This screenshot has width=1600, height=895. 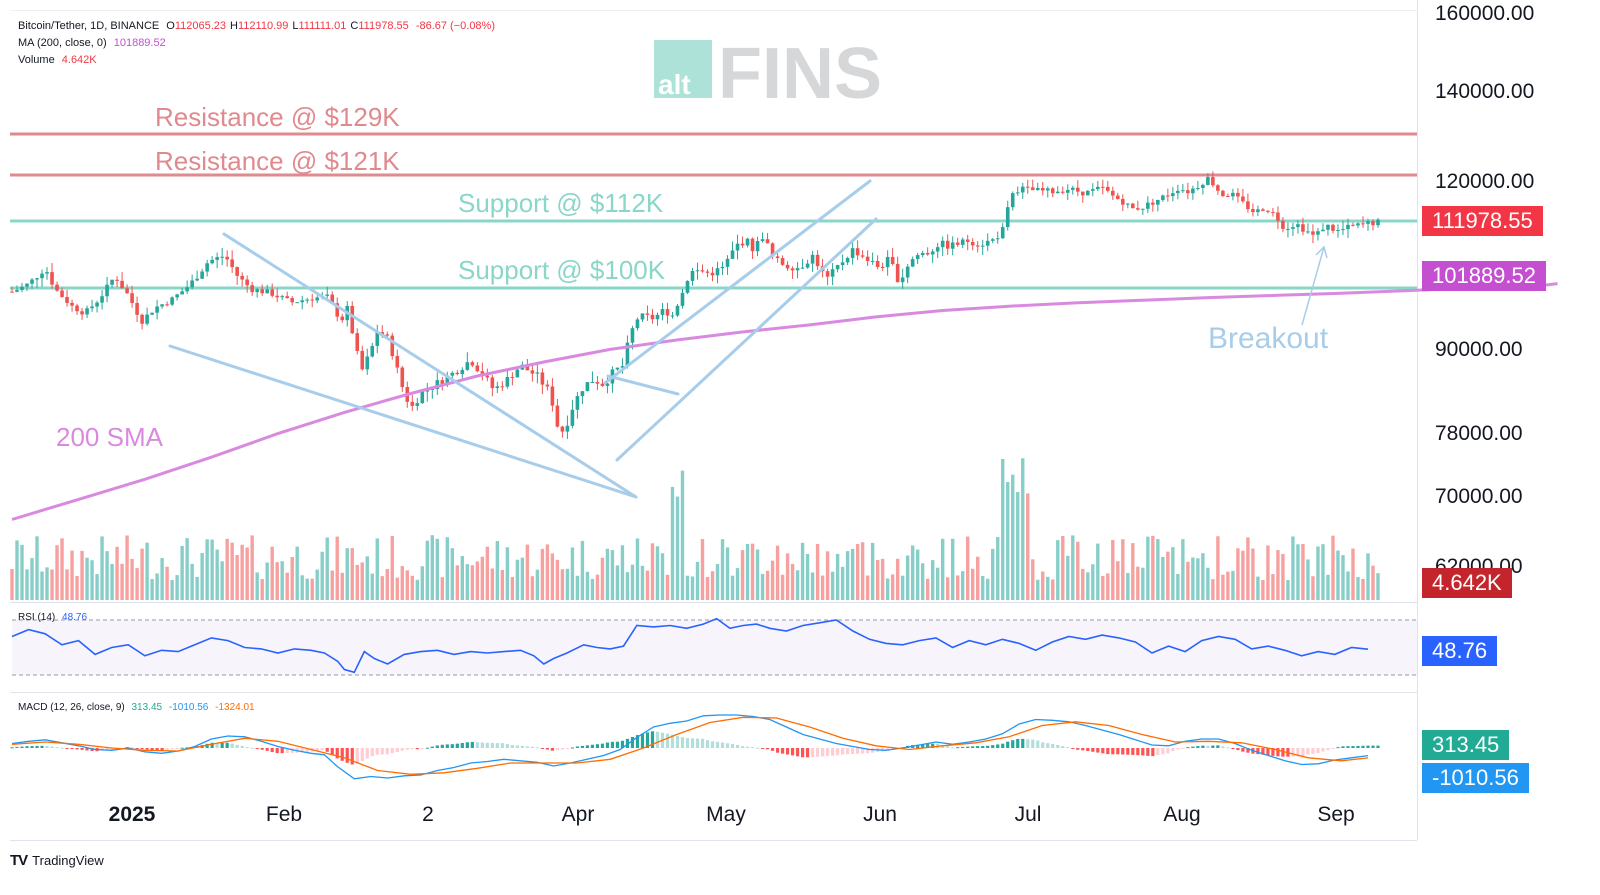 I want to click on time-tick-label: 2025, so click(x=132, y=814).